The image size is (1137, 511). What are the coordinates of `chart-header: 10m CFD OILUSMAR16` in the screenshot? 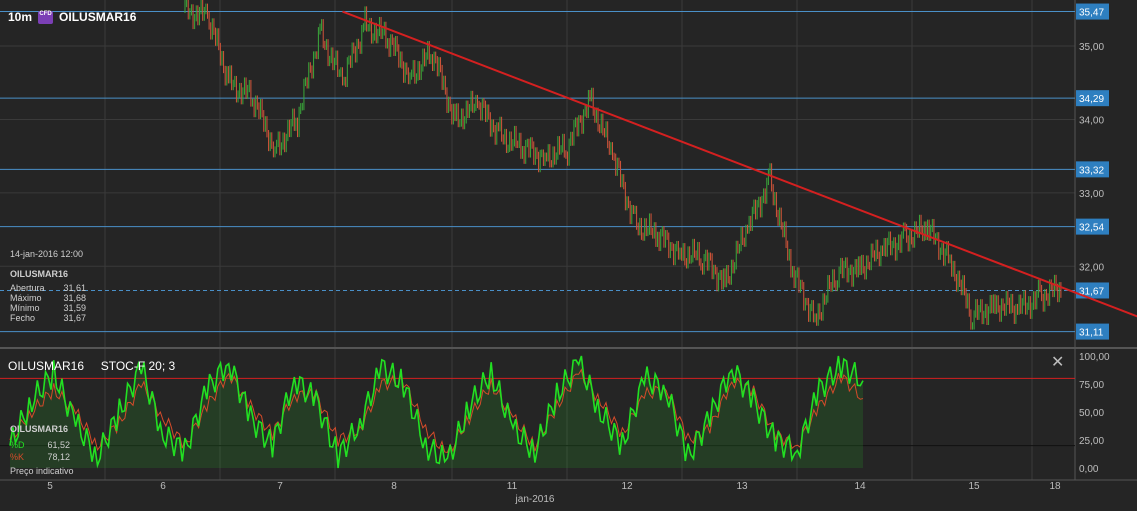 It's located at (72, 17).